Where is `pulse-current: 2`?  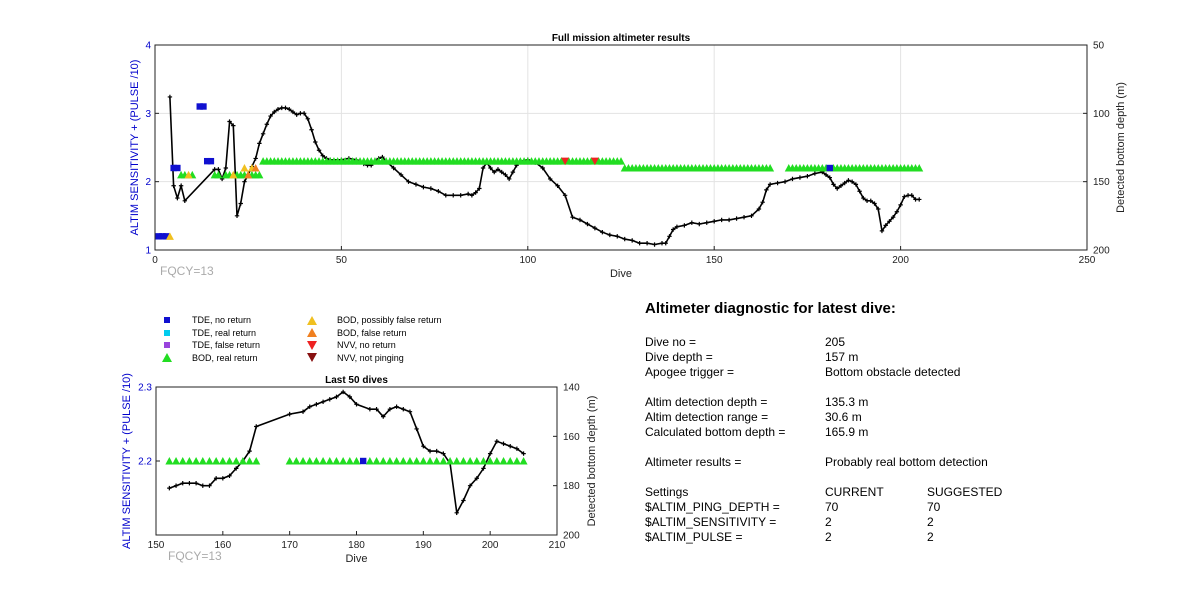
pulse-current: 2 is located at coordinates (828, 537).